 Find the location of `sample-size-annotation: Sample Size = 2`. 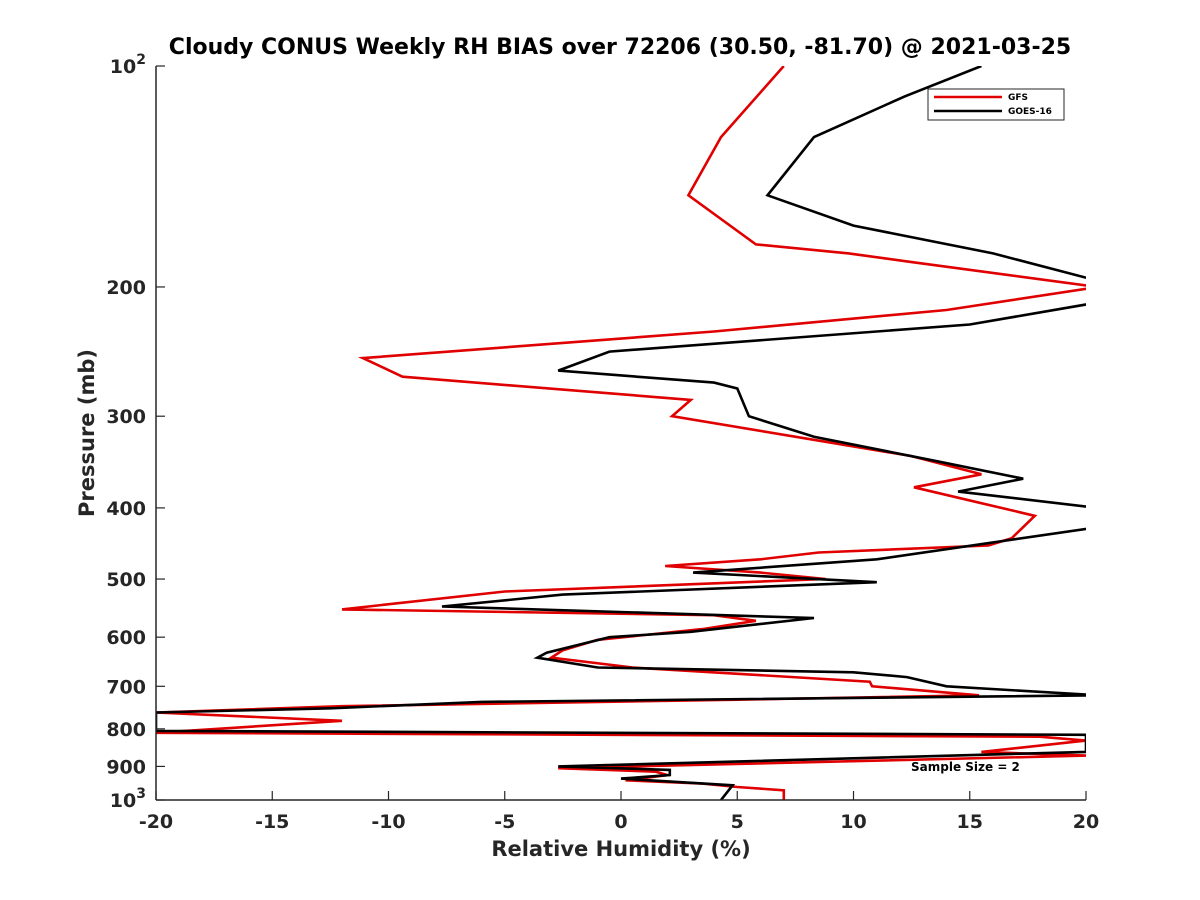

sample-size-annotation: Sample Size = 2 is located at coordinates (965, 767).